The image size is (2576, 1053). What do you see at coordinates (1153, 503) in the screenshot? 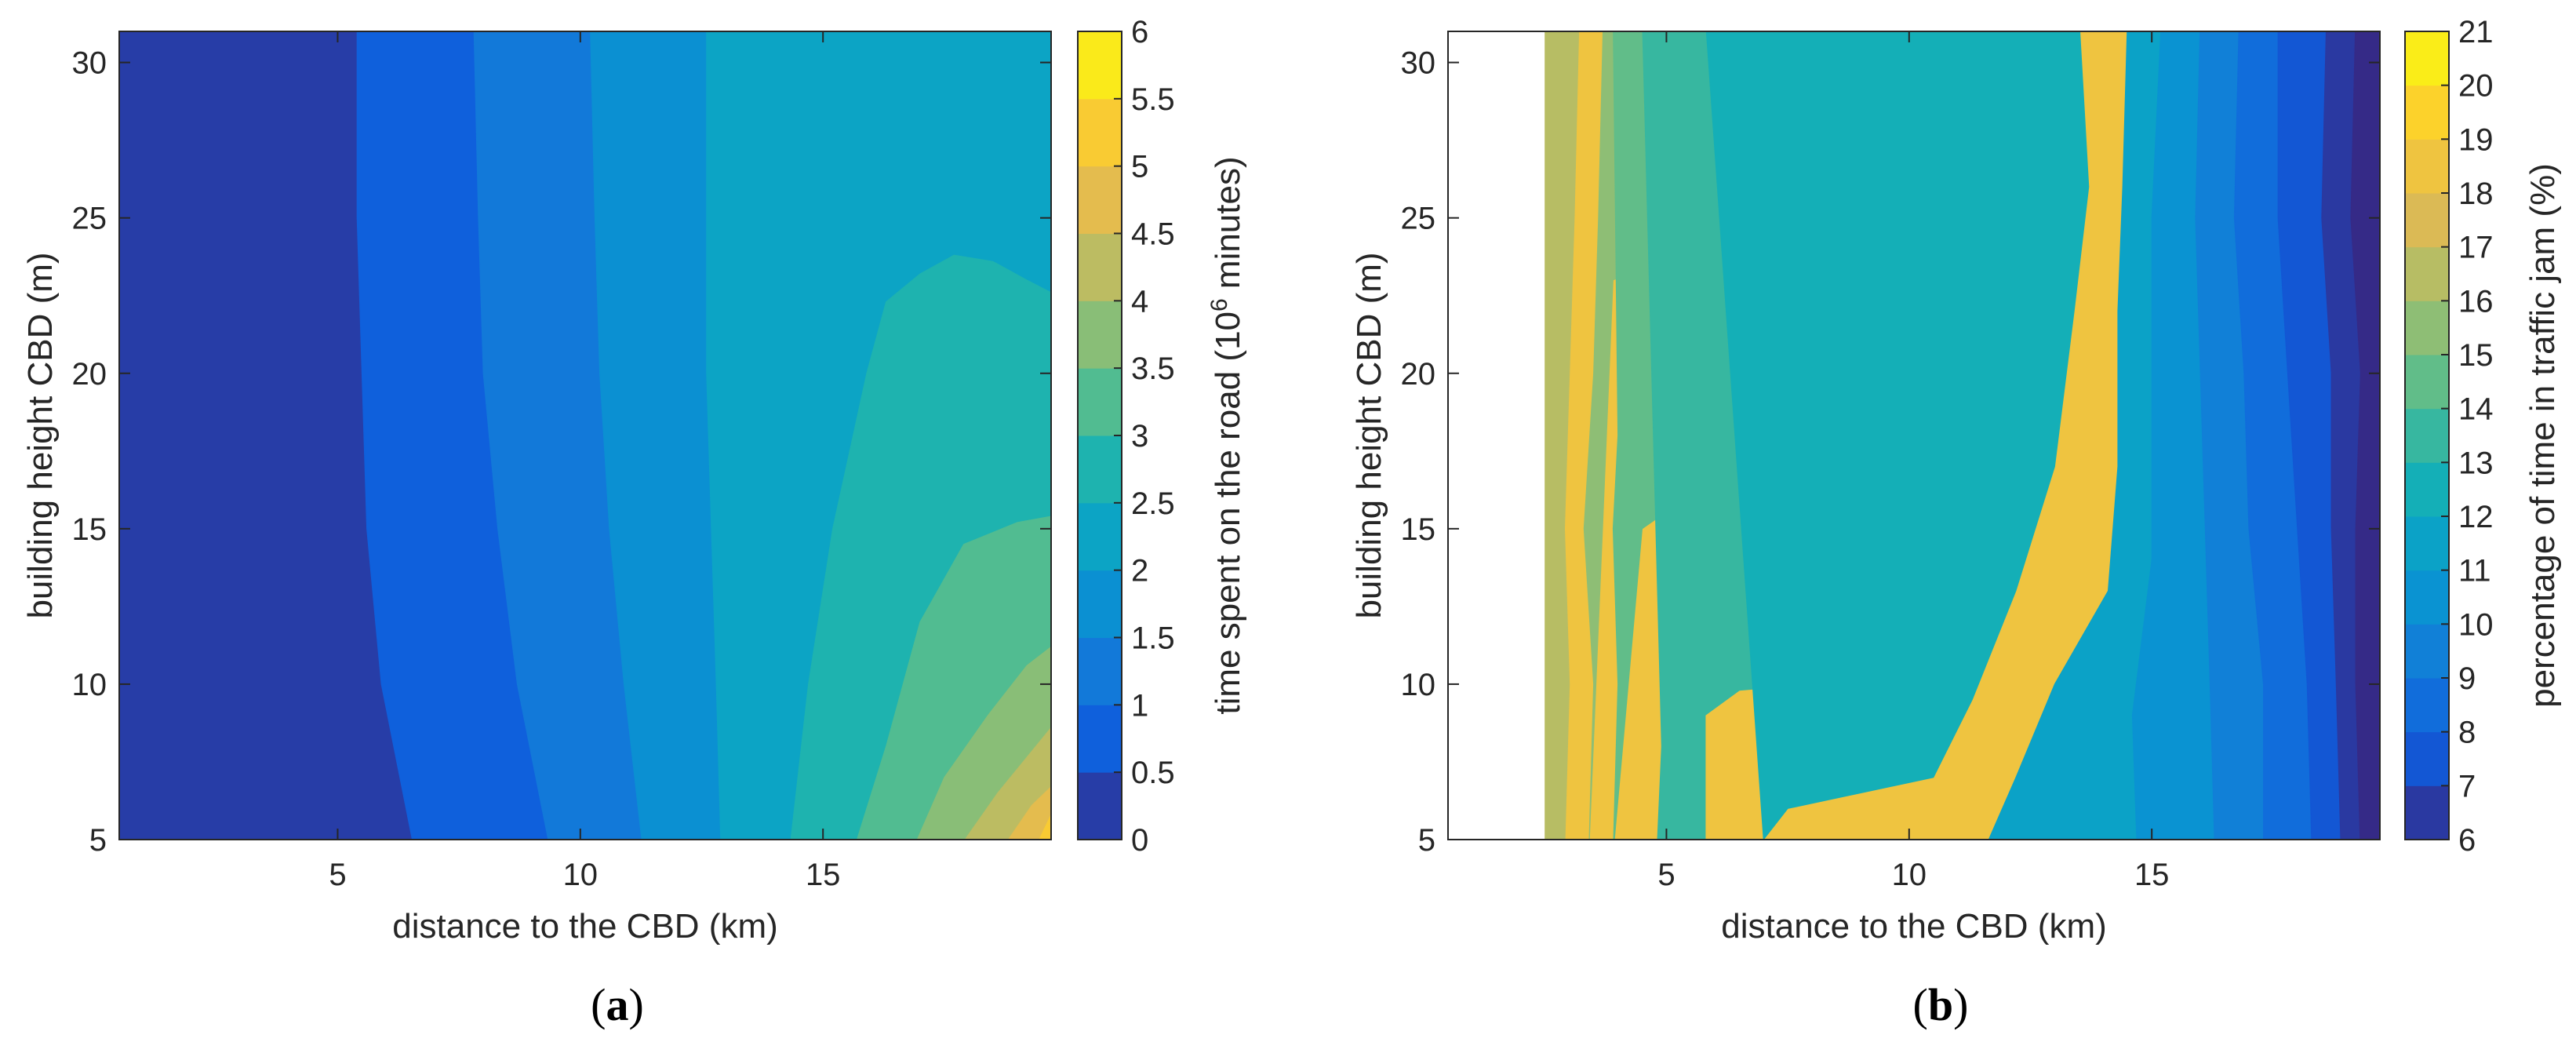
I see `panel-a-colorbar-tick-label: 2.5` at bounding box center [1153, 503].